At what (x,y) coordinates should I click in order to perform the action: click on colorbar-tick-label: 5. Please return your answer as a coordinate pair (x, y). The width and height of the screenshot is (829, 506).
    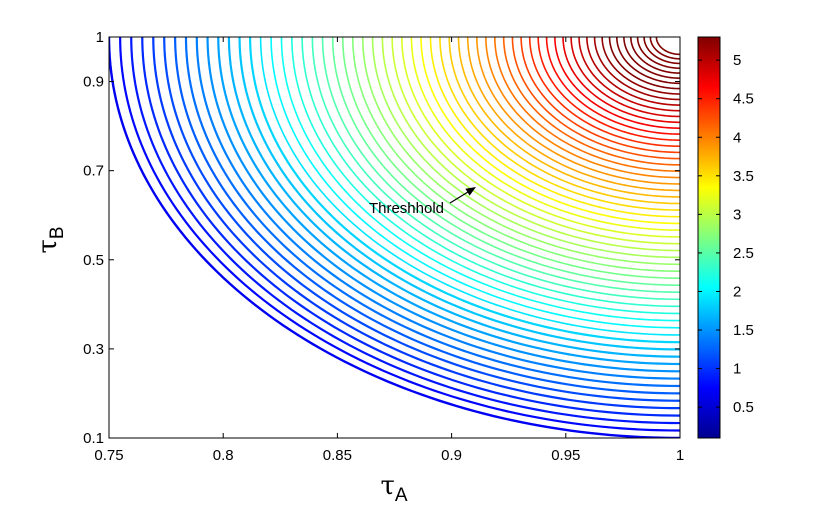
    Looking at the image, I should click on (737, 60).